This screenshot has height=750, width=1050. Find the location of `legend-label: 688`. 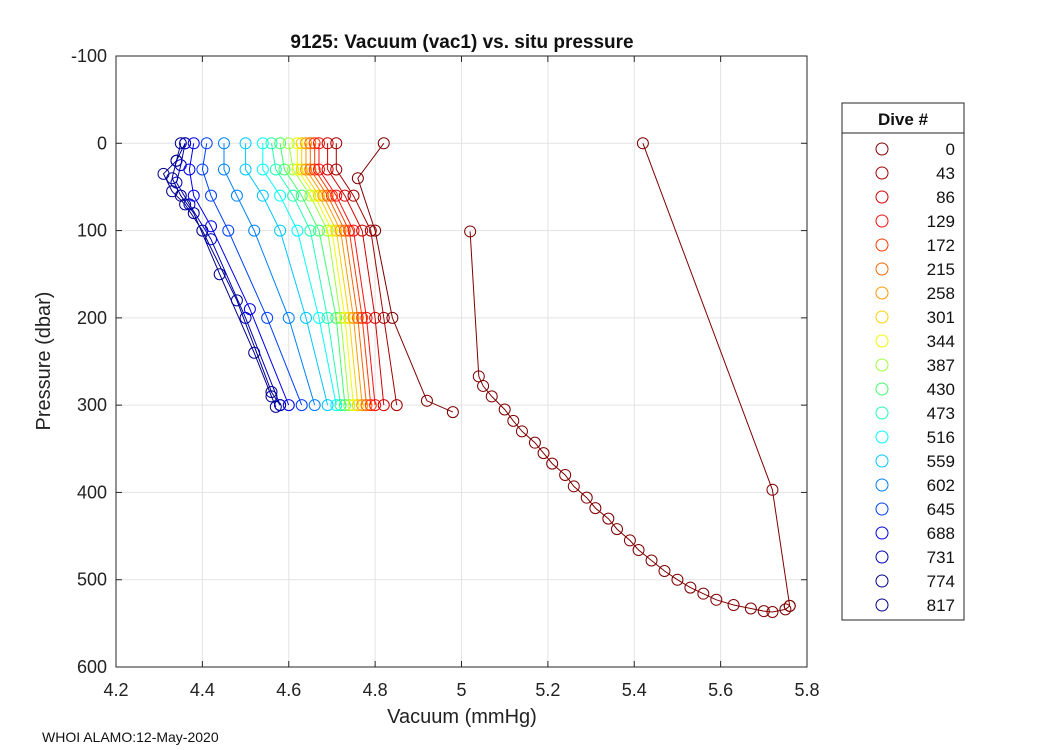

legend-label: 688 is located at coordinates (941, 533).